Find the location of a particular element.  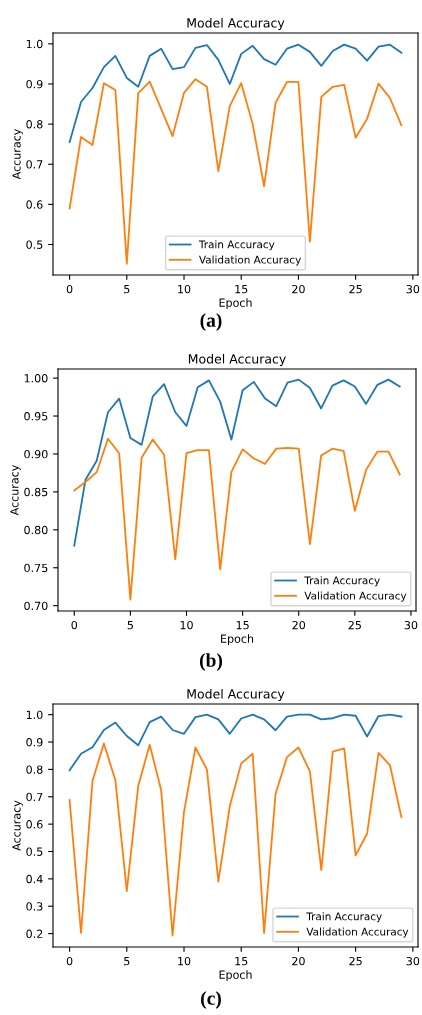

y-tick-label: 0.95 is located at coordinates (36, 416).